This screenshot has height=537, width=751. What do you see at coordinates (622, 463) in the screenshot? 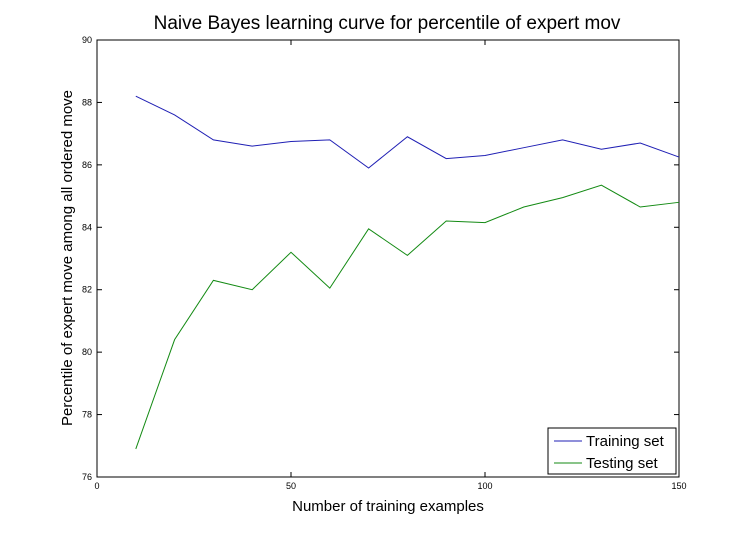
I see `legend-entry-1: Testing set` at bounding box center [622, 463].